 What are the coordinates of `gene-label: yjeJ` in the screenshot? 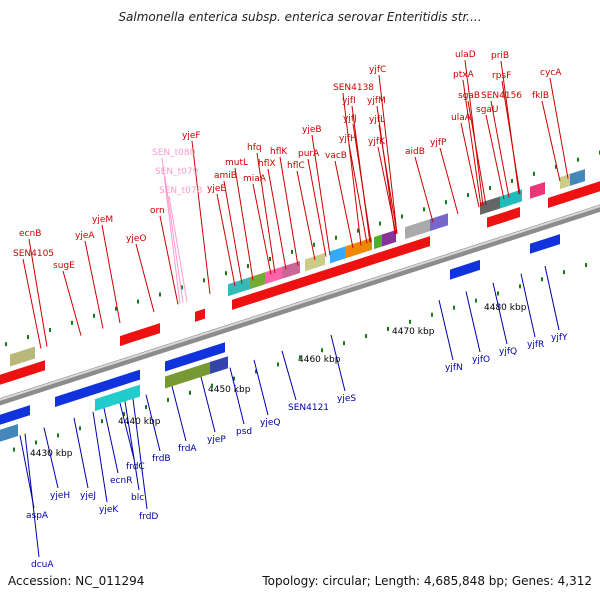 It's located at (88, 496).